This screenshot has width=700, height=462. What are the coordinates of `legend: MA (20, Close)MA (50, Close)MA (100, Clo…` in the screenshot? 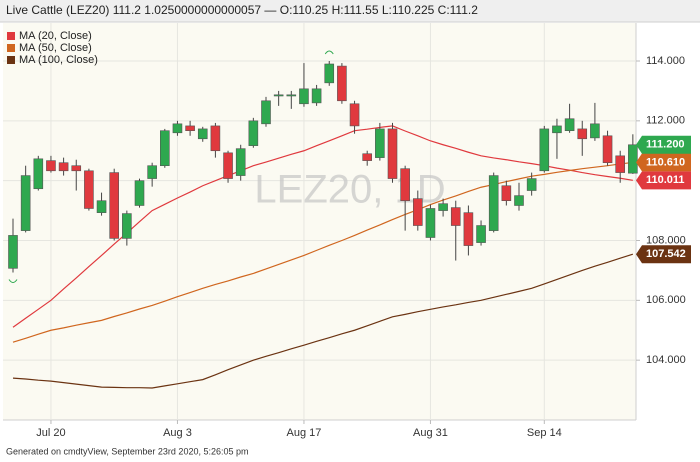 It's located at (52, 48).